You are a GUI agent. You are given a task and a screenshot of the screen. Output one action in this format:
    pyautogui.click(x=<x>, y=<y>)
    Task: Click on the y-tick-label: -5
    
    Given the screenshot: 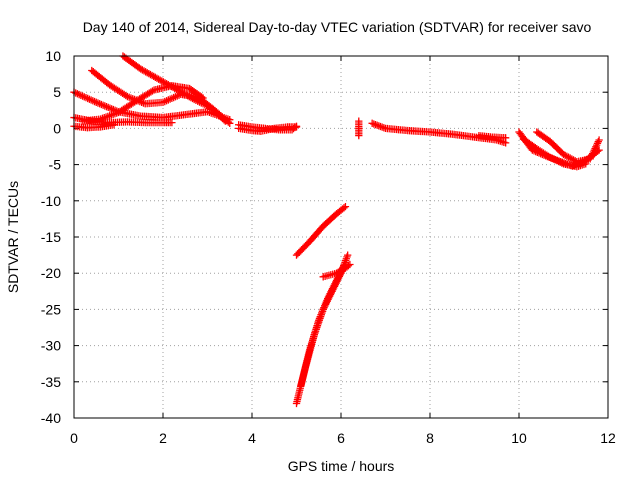 What is the action you would take?
    pyautogui.click(x=55, y=165)
    